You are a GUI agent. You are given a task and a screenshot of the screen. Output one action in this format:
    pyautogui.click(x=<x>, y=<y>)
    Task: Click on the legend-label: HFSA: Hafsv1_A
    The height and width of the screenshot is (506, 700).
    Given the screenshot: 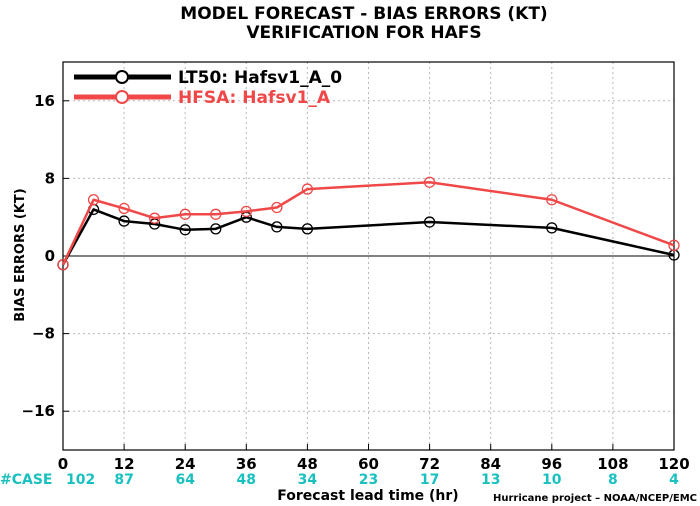 What is the action you would take?
    pyautogui.click(x=254, y=98)
    